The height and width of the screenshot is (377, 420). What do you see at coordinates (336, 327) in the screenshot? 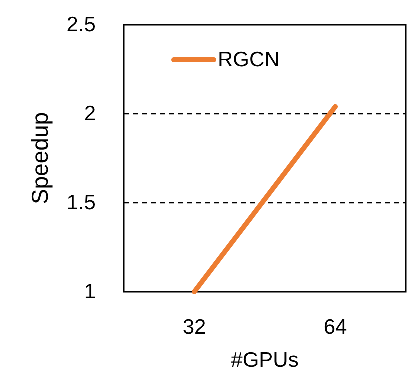
I see `x-tick-label: 64` at bounding box center [336, 327].